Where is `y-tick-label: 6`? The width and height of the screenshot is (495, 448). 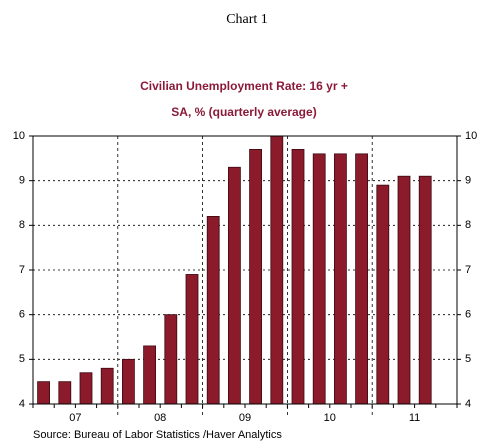
y-tick-label: 6 is located at coordinates (22, 315).